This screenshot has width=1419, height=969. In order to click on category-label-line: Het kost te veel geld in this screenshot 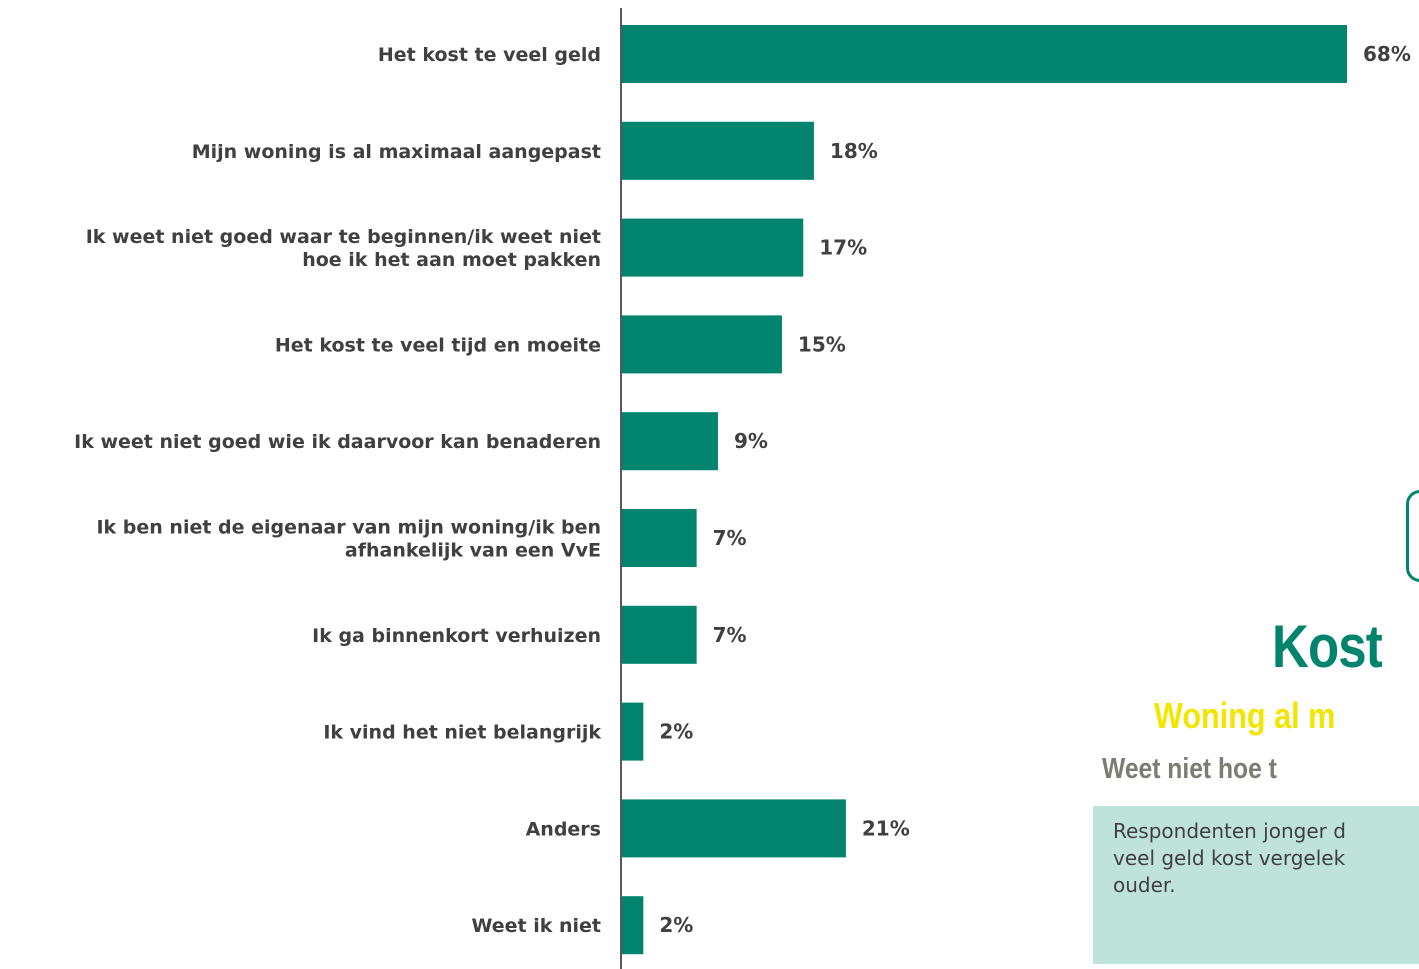, I will do `click(489, 55)`.